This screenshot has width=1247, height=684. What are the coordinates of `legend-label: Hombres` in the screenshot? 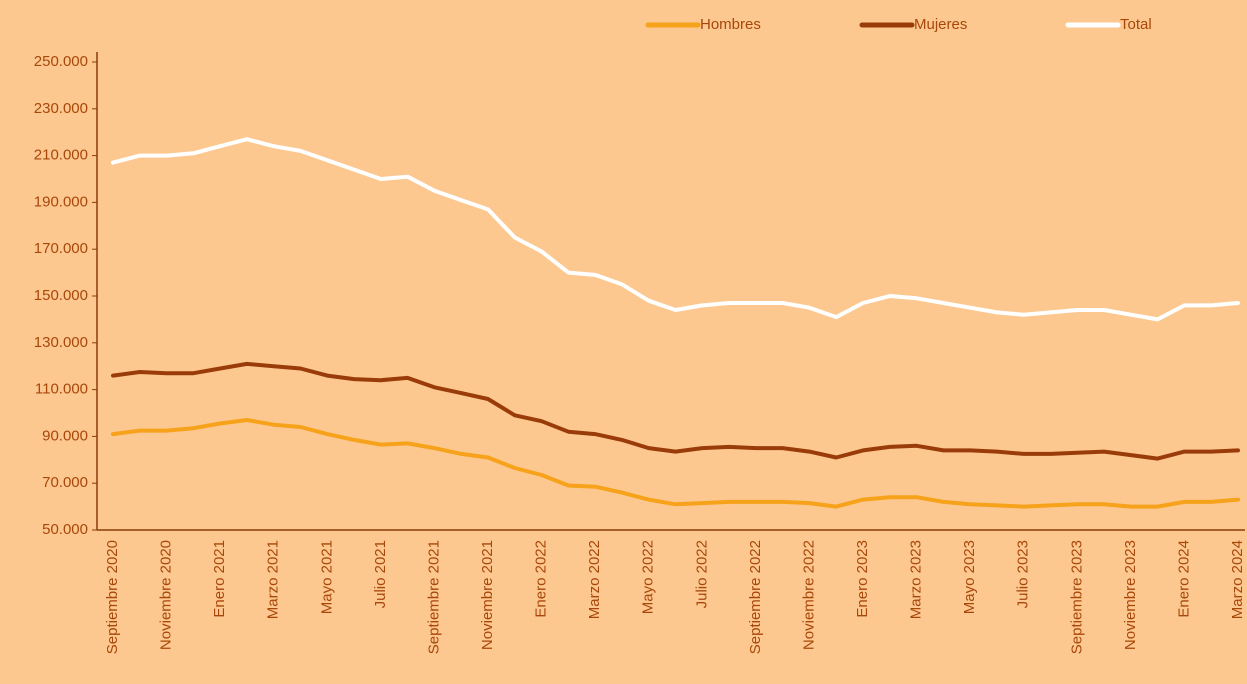 It's located at (730, 24).